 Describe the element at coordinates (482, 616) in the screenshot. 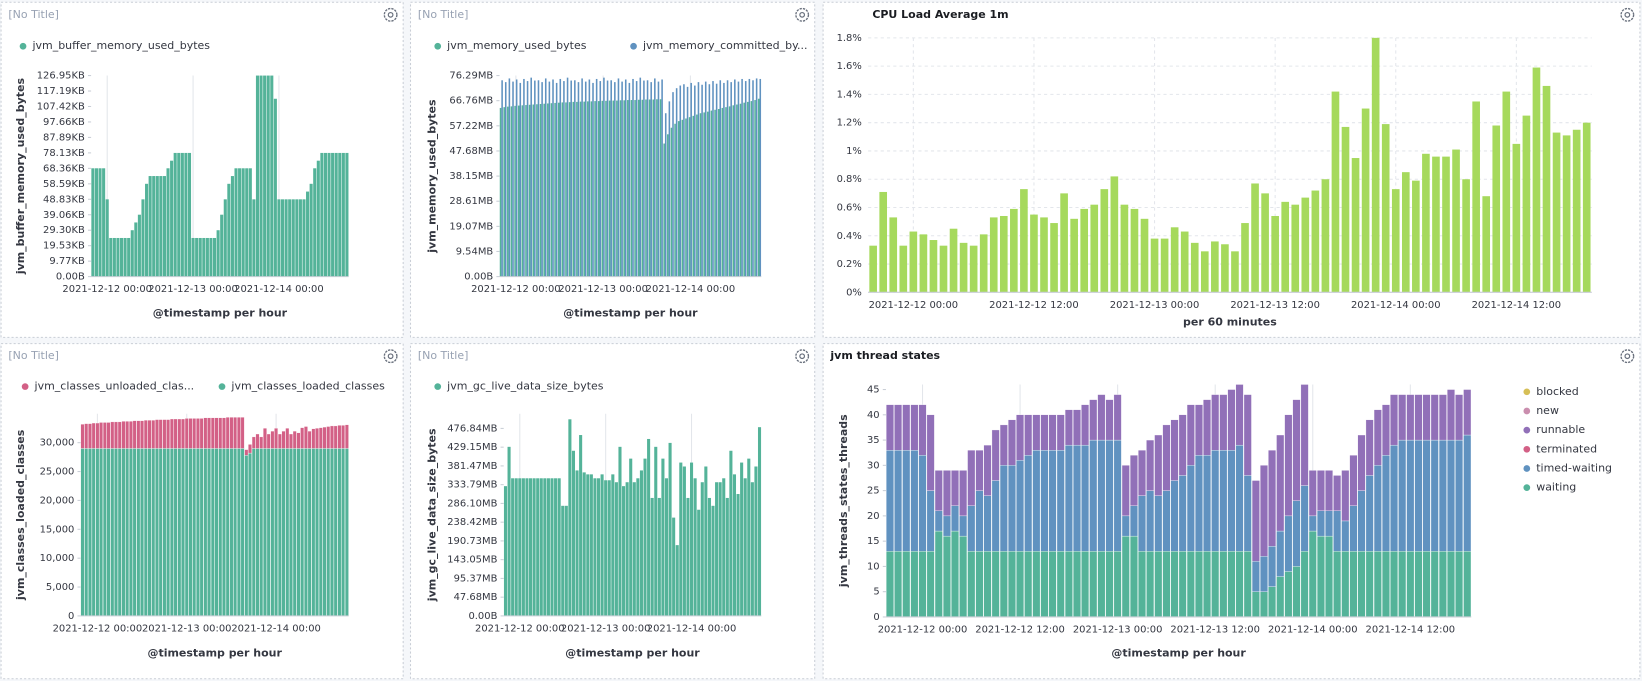

I see `y-tick-label: 0.00B` at that location.